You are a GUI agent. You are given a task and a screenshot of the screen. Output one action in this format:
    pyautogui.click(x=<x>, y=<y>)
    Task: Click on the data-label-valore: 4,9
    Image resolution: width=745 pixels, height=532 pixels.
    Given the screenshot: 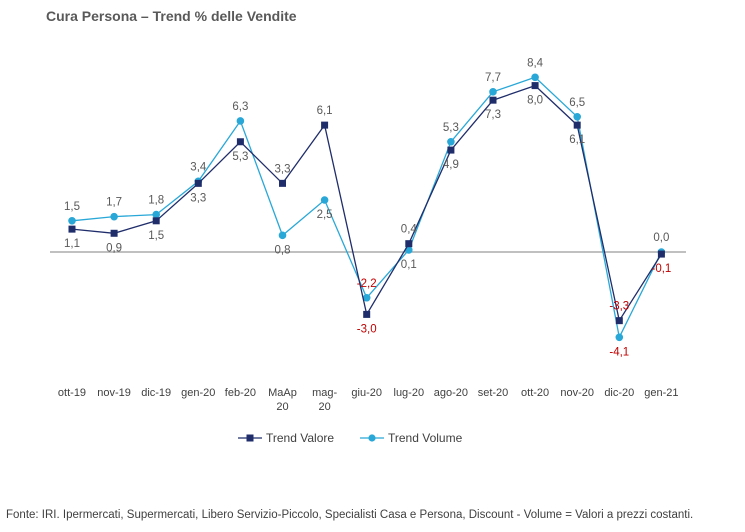 What is the action you would take?
    pyautogui.click(x=451, y=165)
    